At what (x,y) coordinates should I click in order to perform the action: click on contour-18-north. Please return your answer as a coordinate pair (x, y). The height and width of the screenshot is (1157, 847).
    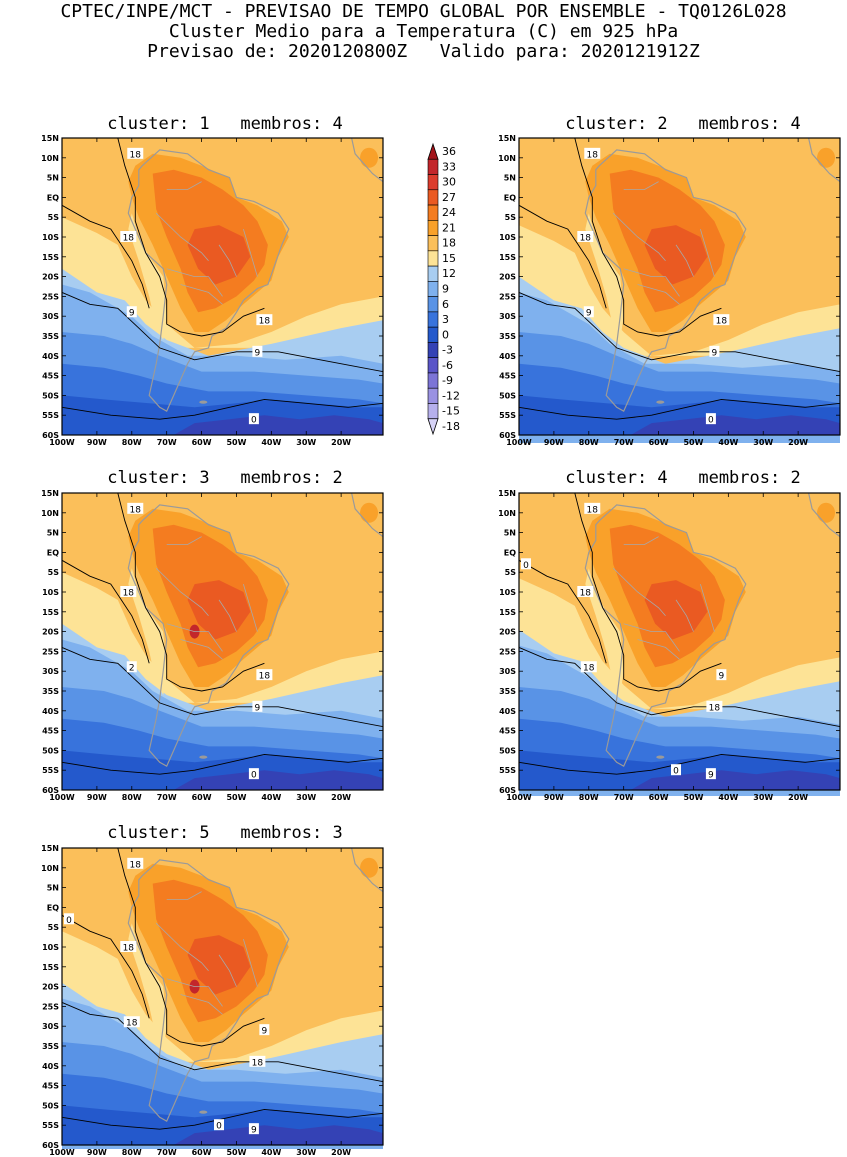
    Looking at the image, I should click on (191, 592).